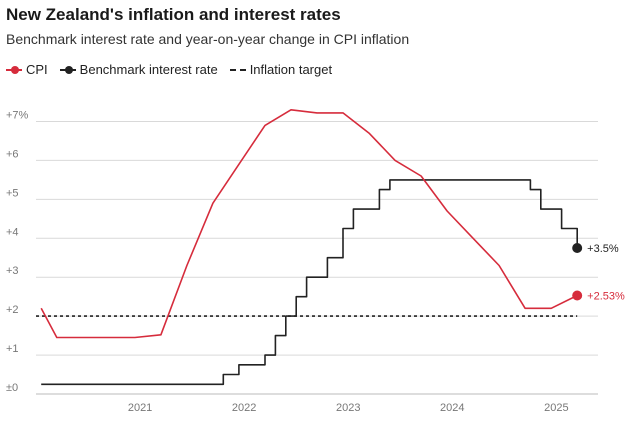 The height and width of the screenshot is (422, 640). Describe the element at coordinates (14, 70) in the screenshot. I see `legend-swatch-cpi` at that location.